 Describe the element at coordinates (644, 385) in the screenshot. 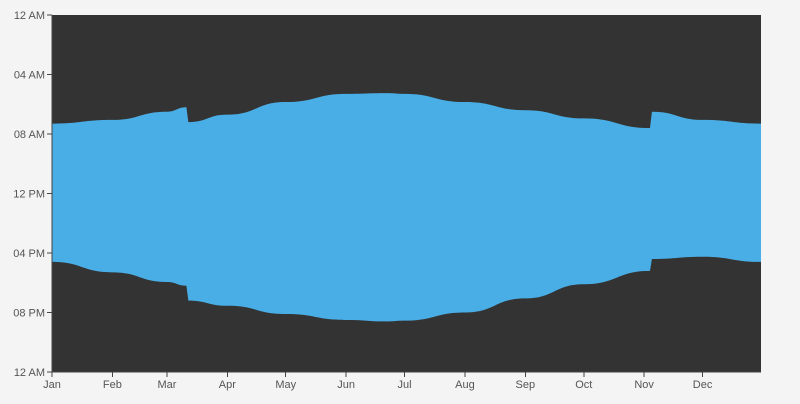

I see `x-tick-label: Nov` at that location.